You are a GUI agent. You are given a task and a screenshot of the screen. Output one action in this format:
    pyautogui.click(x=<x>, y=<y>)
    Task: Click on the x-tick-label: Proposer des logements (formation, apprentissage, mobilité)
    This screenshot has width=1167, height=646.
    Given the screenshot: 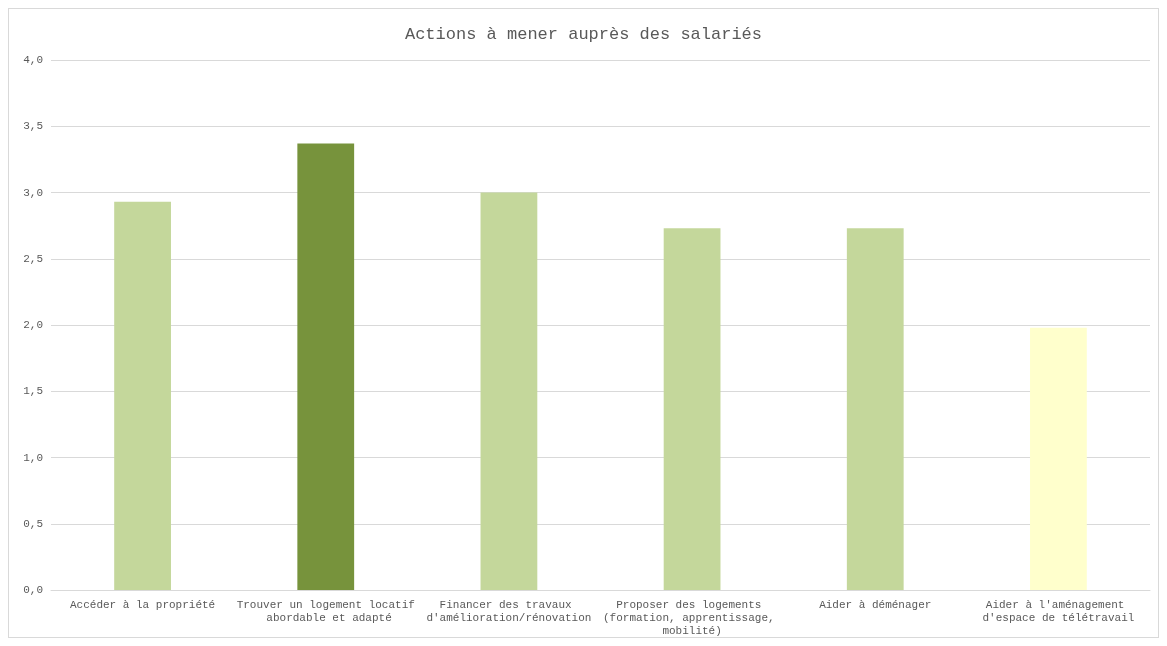 What is the action you would take?
    pyautogui.click(x=692, y=617)
    